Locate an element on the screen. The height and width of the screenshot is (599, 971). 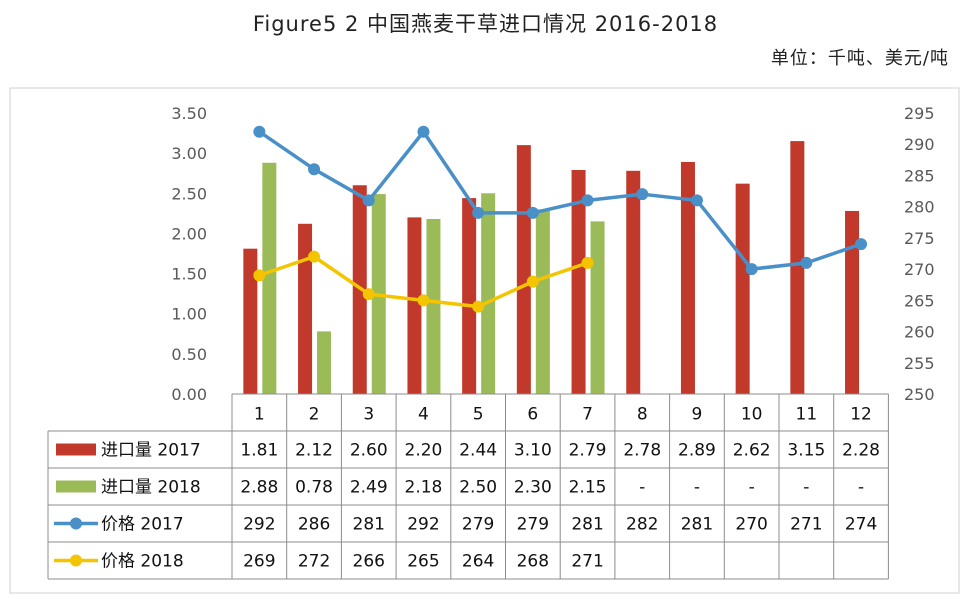
data-label-import-2017: 2.78 is located at coordinates (642, 451).